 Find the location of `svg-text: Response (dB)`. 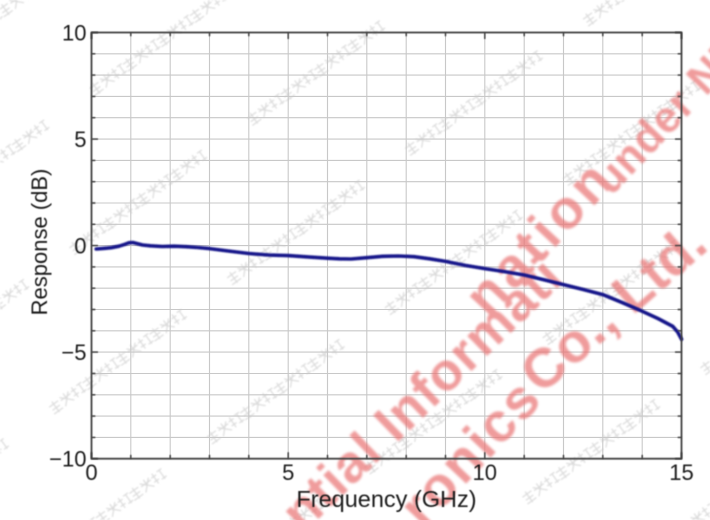

svg-text: Response (dB) is located at coordinates (39, 242).